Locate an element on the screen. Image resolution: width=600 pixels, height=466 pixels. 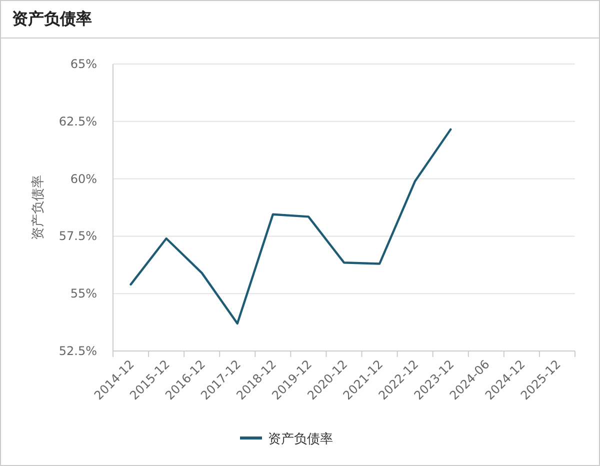
y-tick-label: 62.5% is located at coordinates (77, 121).